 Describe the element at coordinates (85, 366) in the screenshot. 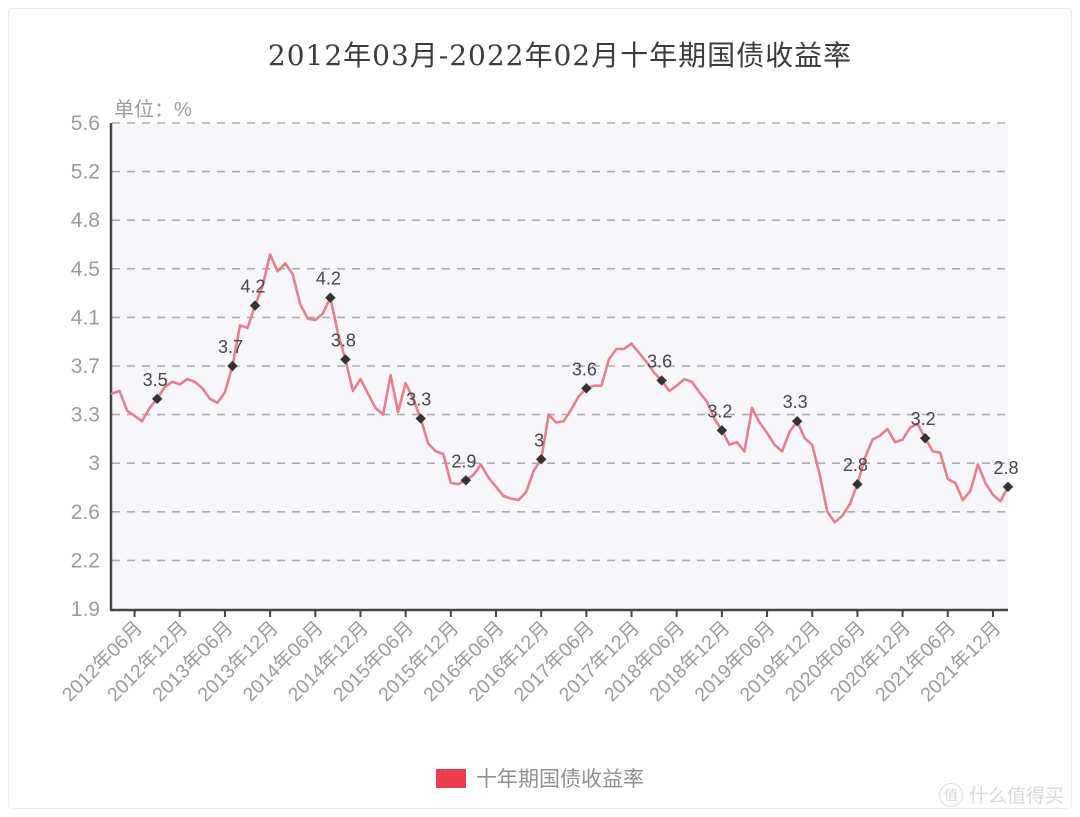

I see `y-tick-label: 3.7` at that location.